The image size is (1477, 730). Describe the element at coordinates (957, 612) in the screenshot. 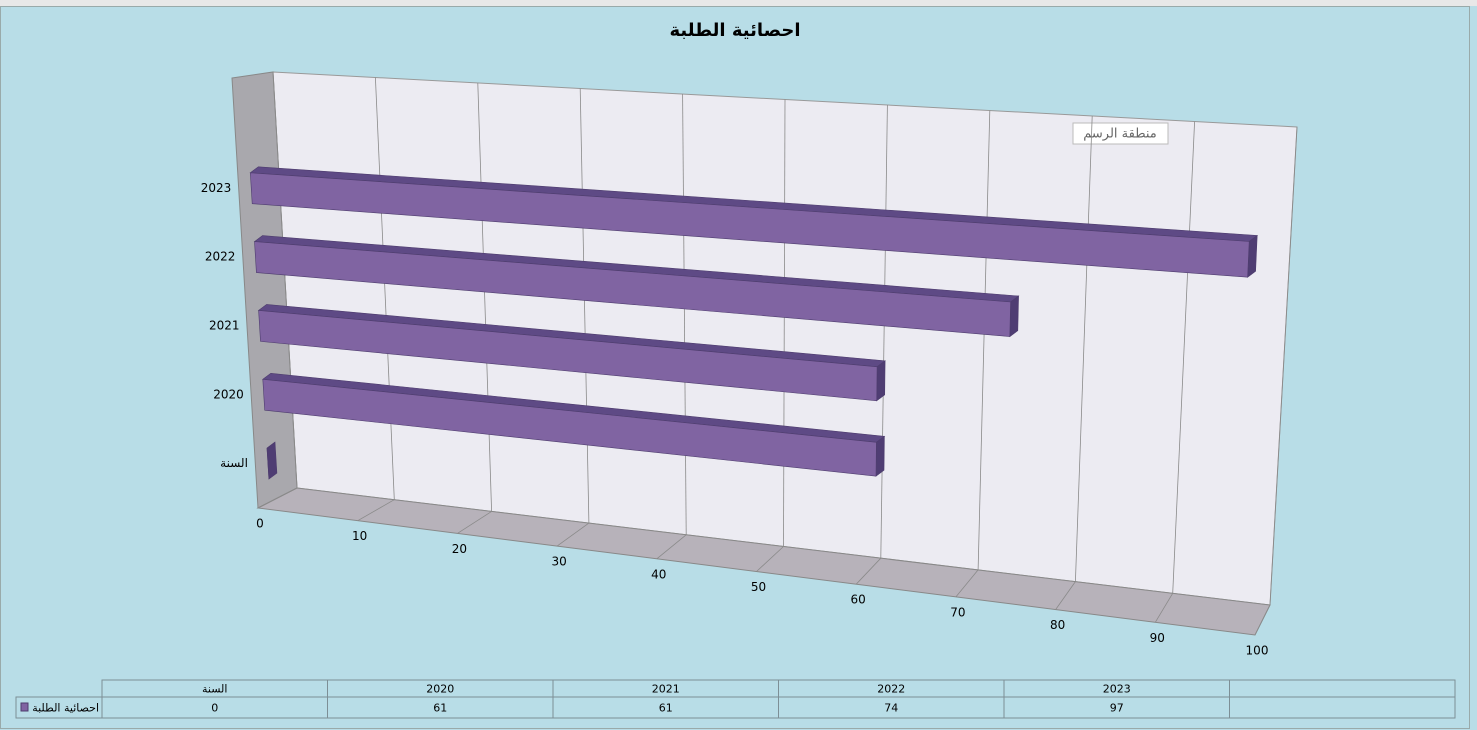

I see `x-tick-label: 70` at that location.